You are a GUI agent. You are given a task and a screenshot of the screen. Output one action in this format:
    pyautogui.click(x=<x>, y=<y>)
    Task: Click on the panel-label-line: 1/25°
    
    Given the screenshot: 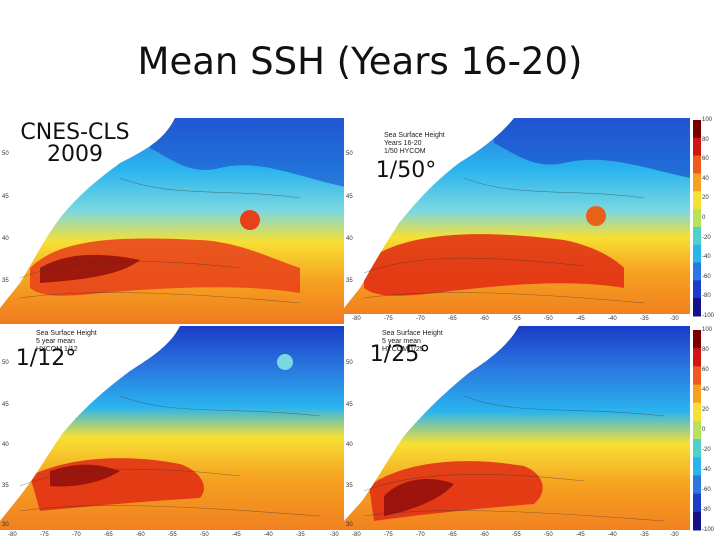 What is the action you would take?
    pyautogui.click(x=400, y=354)
    